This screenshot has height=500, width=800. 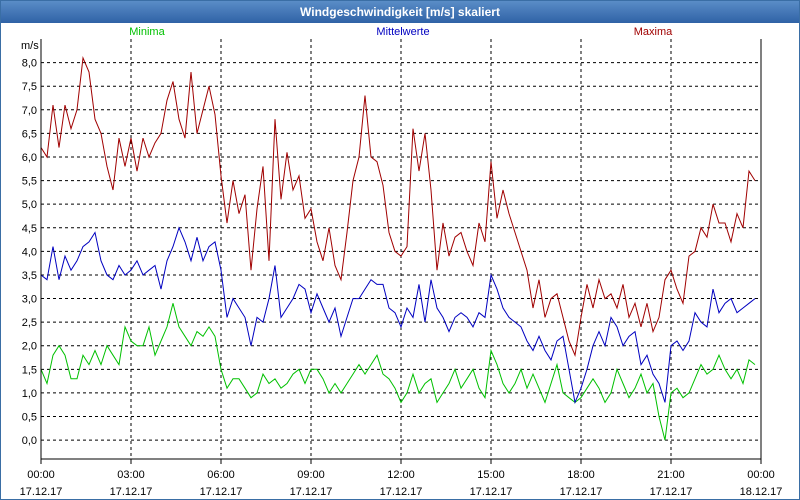 I want to click on y-axis-unit: m/s, so click(x=30, y=46).